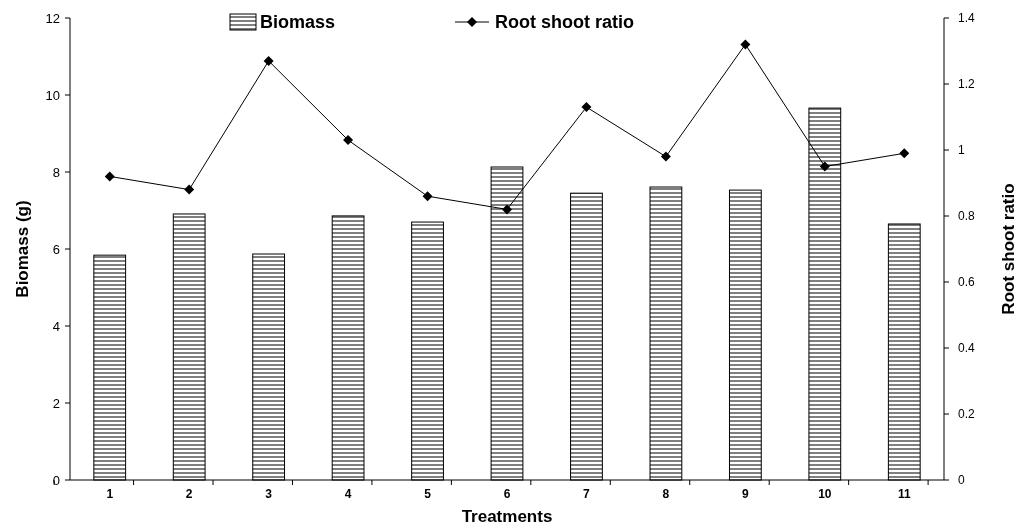 Image resolution: width=1032 pixels, height=530 pixels. I want to click on y2-tick-label: 0, so click(961, 480).